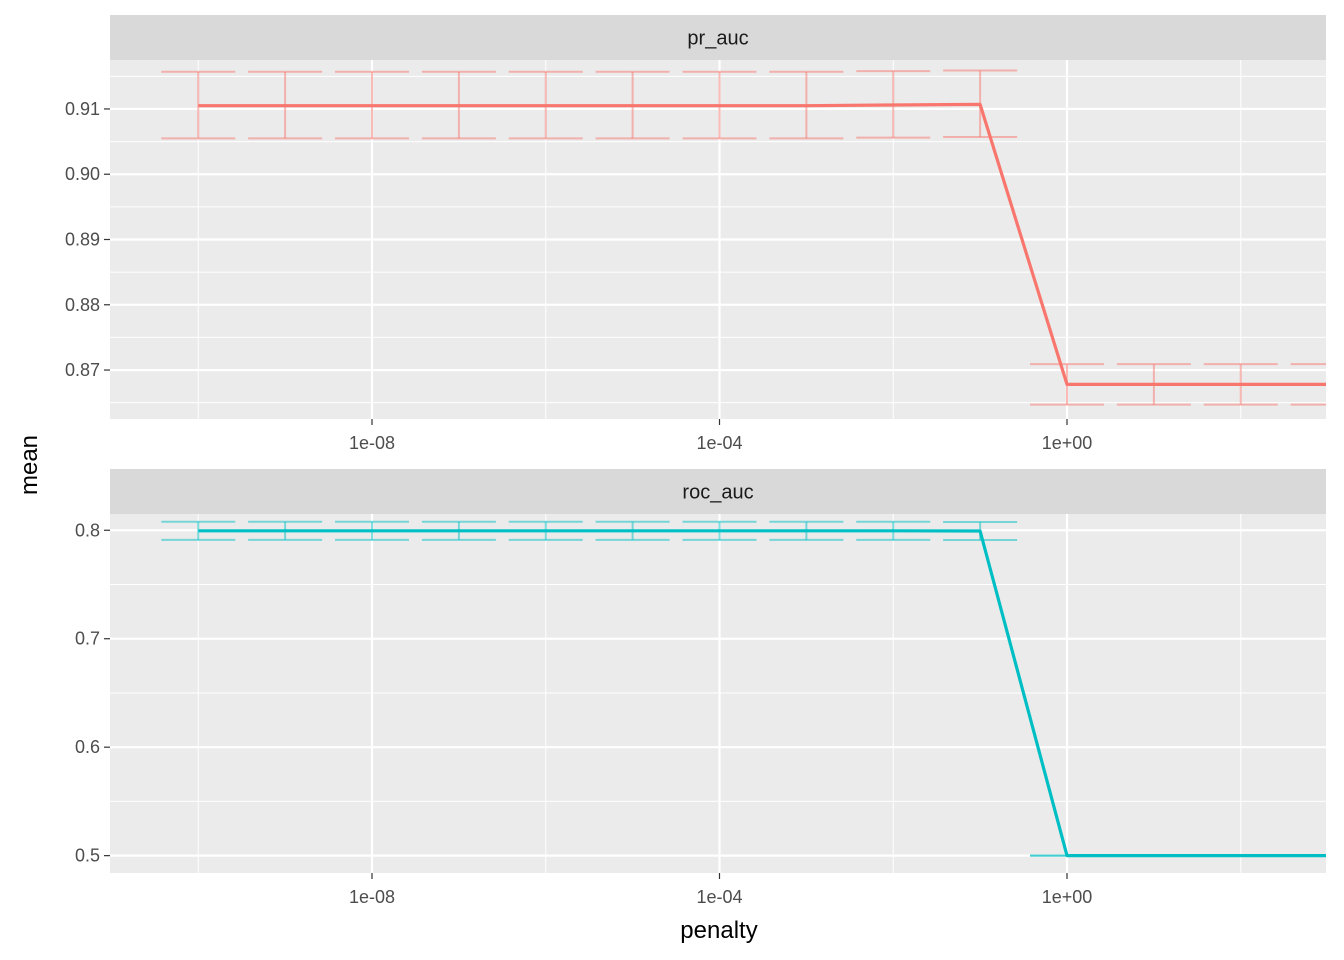 Image resolution: width=1344 pixels, height=960 pixels. Describe the element at coordinates (29, 465) in the screenshot. I see `y-axis-title: mean` at that location.